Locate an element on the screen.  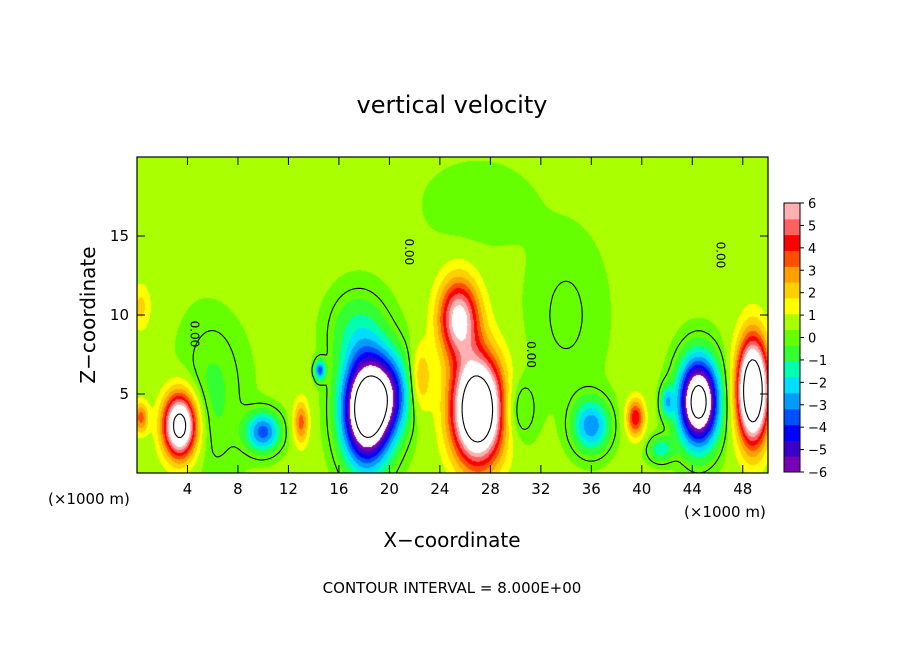
colorbar-tick-label: 5 is located at coordinates (812, 226).